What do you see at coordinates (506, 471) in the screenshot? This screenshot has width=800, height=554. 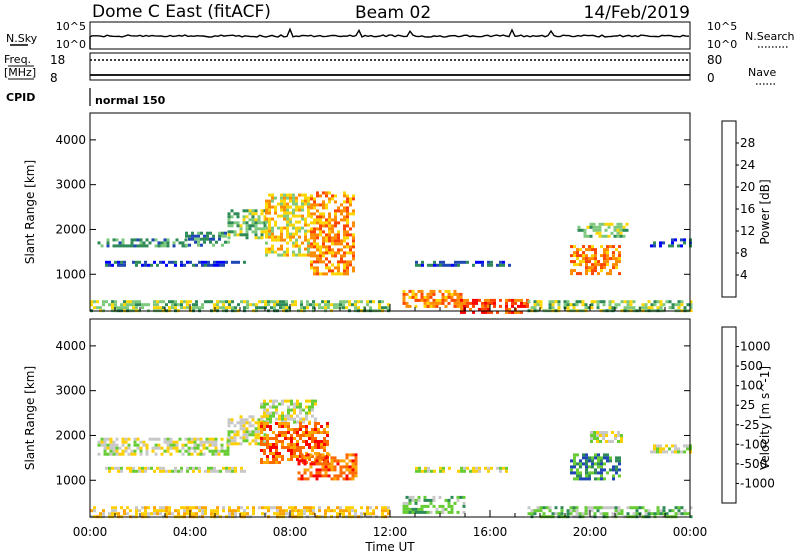 I see `chart-1-region-7-cell` at bounding box center [506, 471].